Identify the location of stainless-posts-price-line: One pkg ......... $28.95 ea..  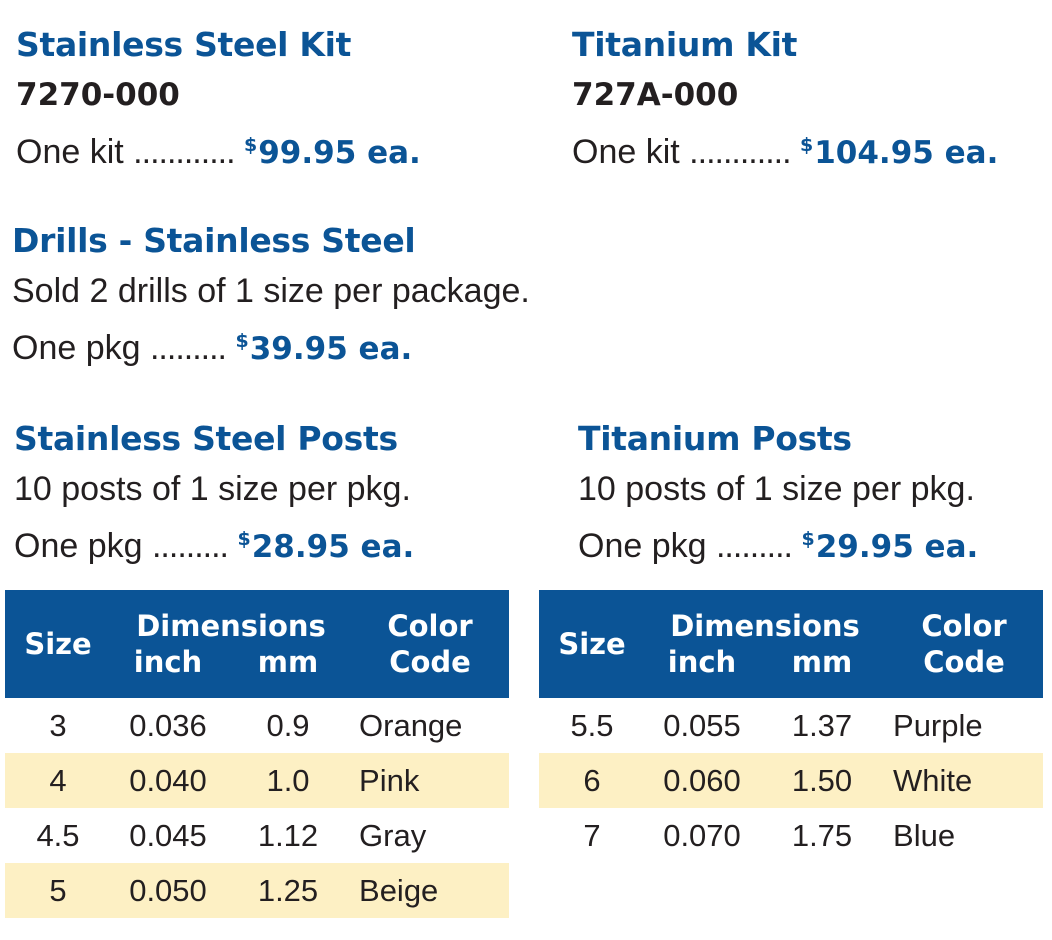
(214, 543).